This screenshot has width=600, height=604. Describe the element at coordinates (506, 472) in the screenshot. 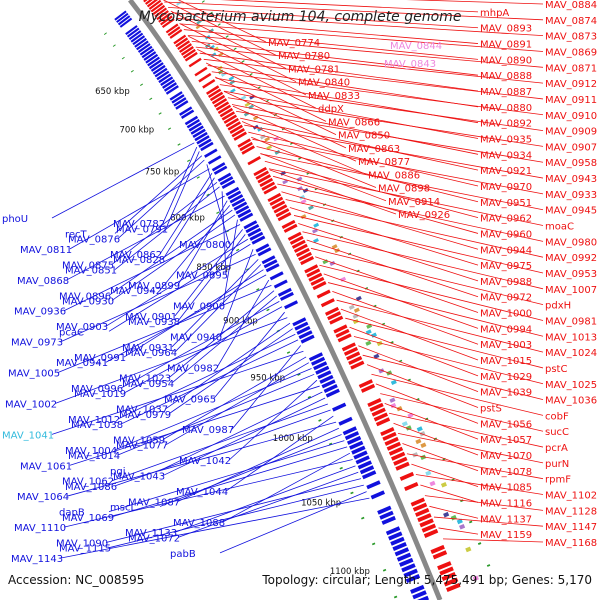

I see `gene-label-right: MAV_1078` at that location.